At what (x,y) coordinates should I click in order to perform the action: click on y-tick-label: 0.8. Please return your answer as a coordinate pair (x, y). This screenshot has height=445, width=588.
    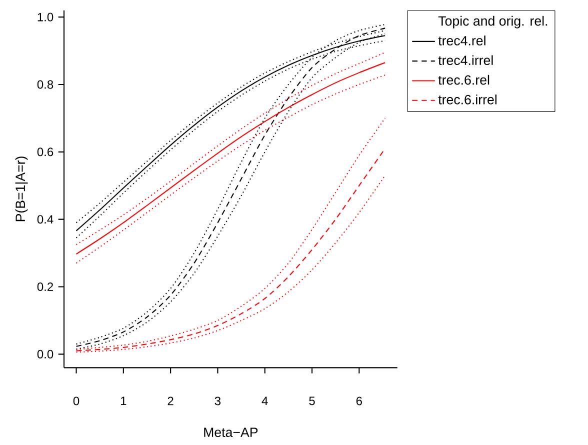
    Looking at the image, I should click on (45, 84).